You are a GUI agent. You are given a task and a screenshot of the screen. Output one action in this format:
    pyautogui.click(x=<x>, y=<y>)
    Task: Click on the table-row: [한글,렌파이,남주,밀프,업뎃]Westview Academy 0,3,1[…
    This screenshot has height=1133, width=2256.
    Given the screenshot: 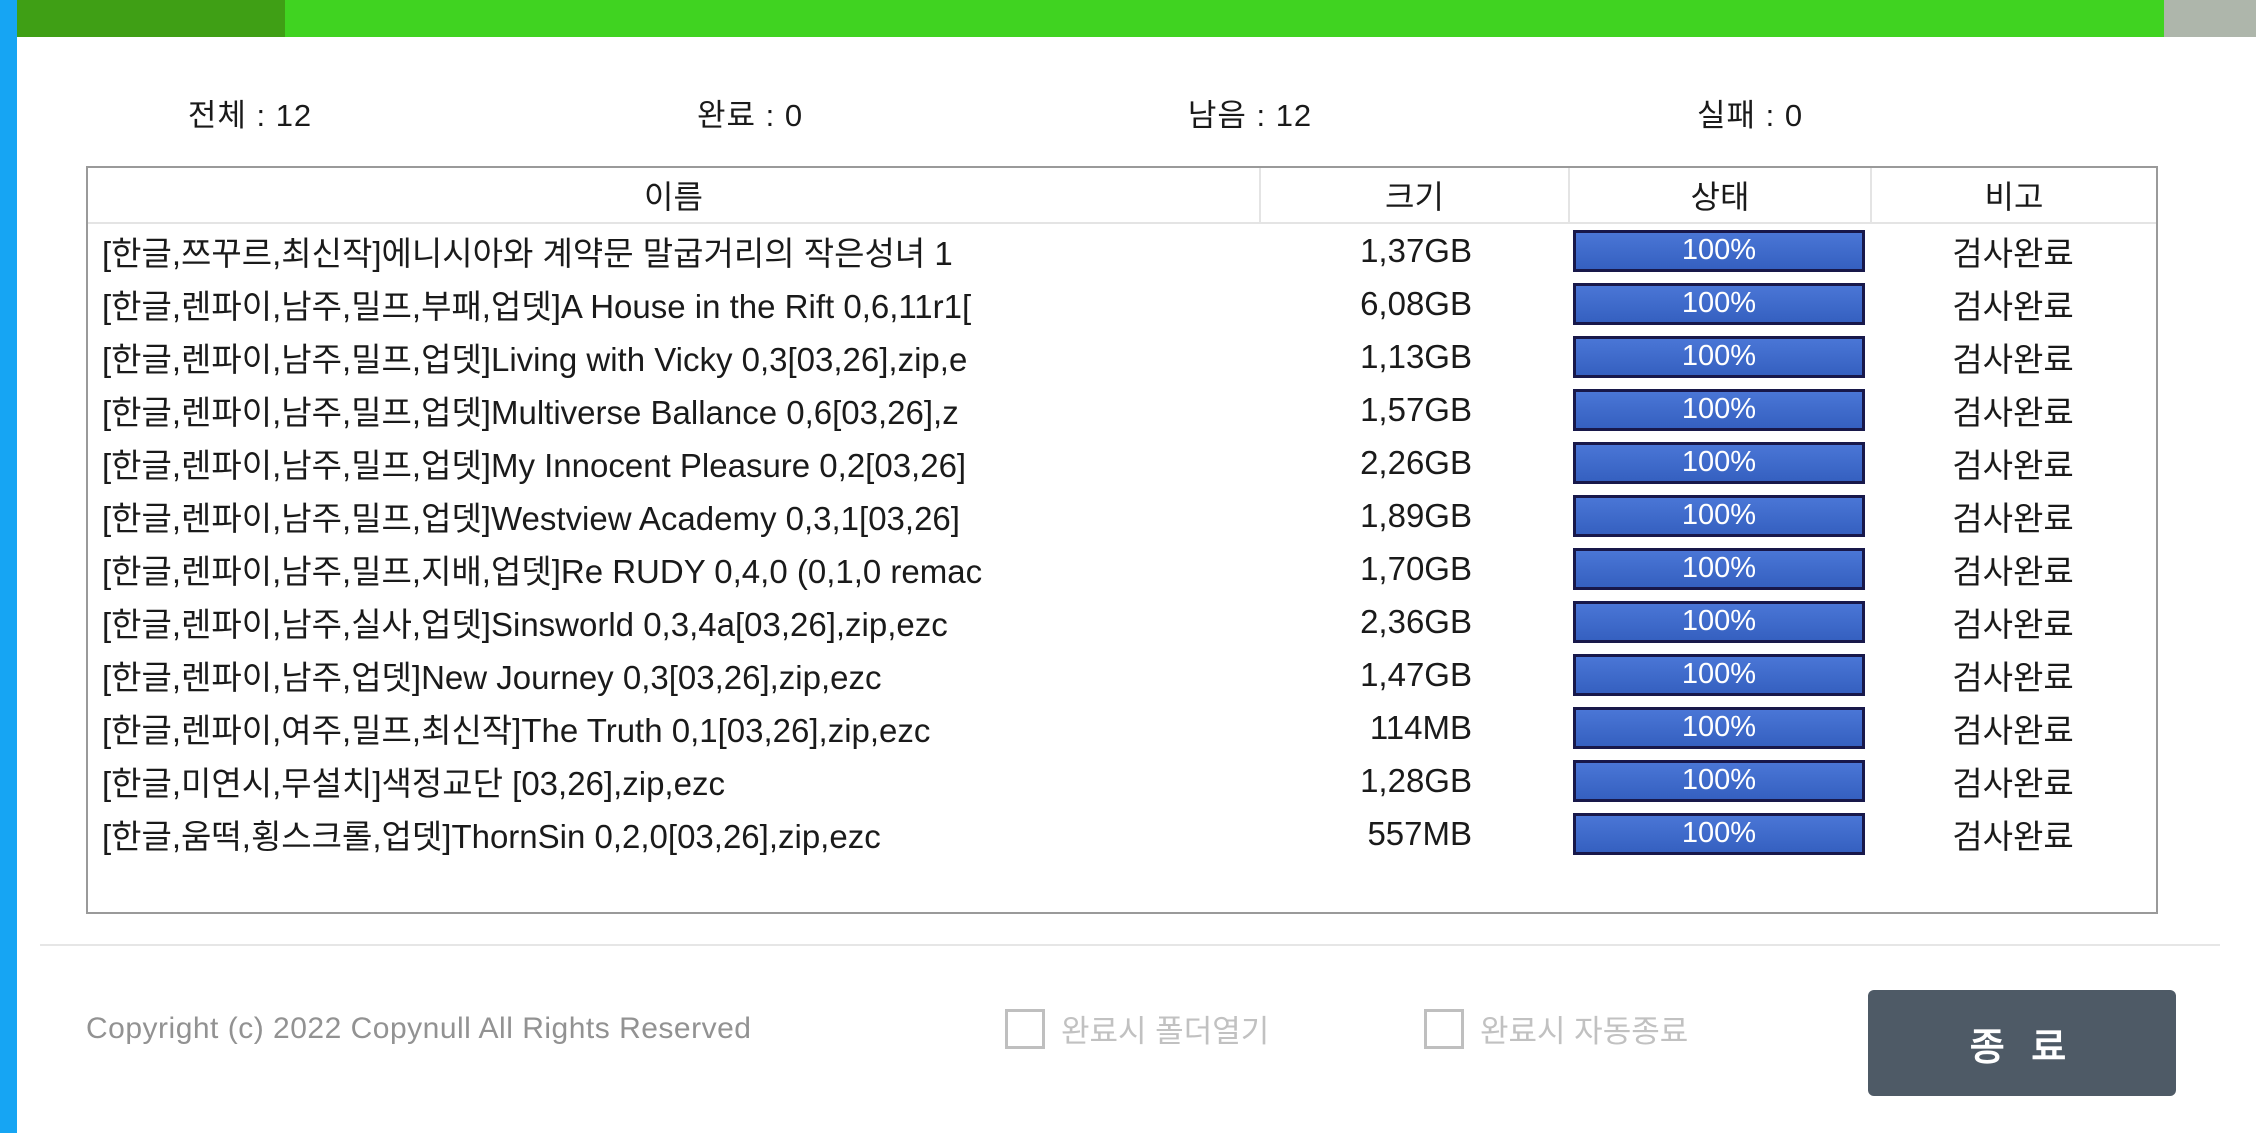 What is the action you would take?
    pyautogui.click(x=1122, y=515)
    